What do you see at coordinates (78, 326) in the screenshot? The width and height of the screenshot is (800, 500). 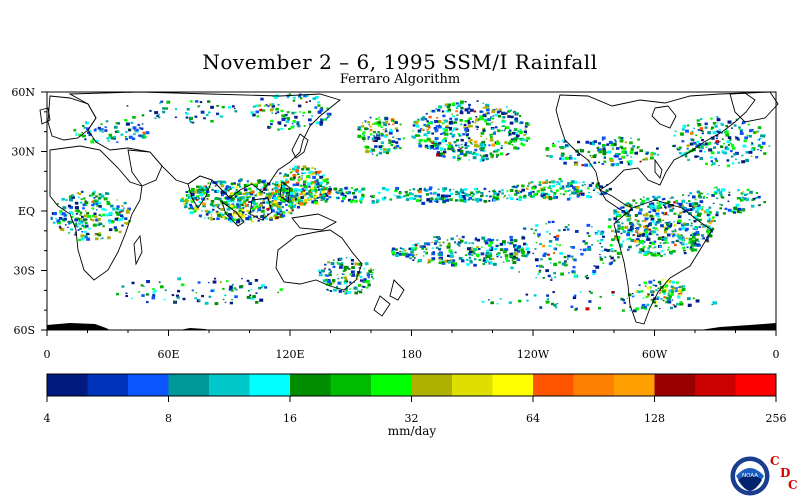 I see `antarctica-left` at bounding box center [78, 326].